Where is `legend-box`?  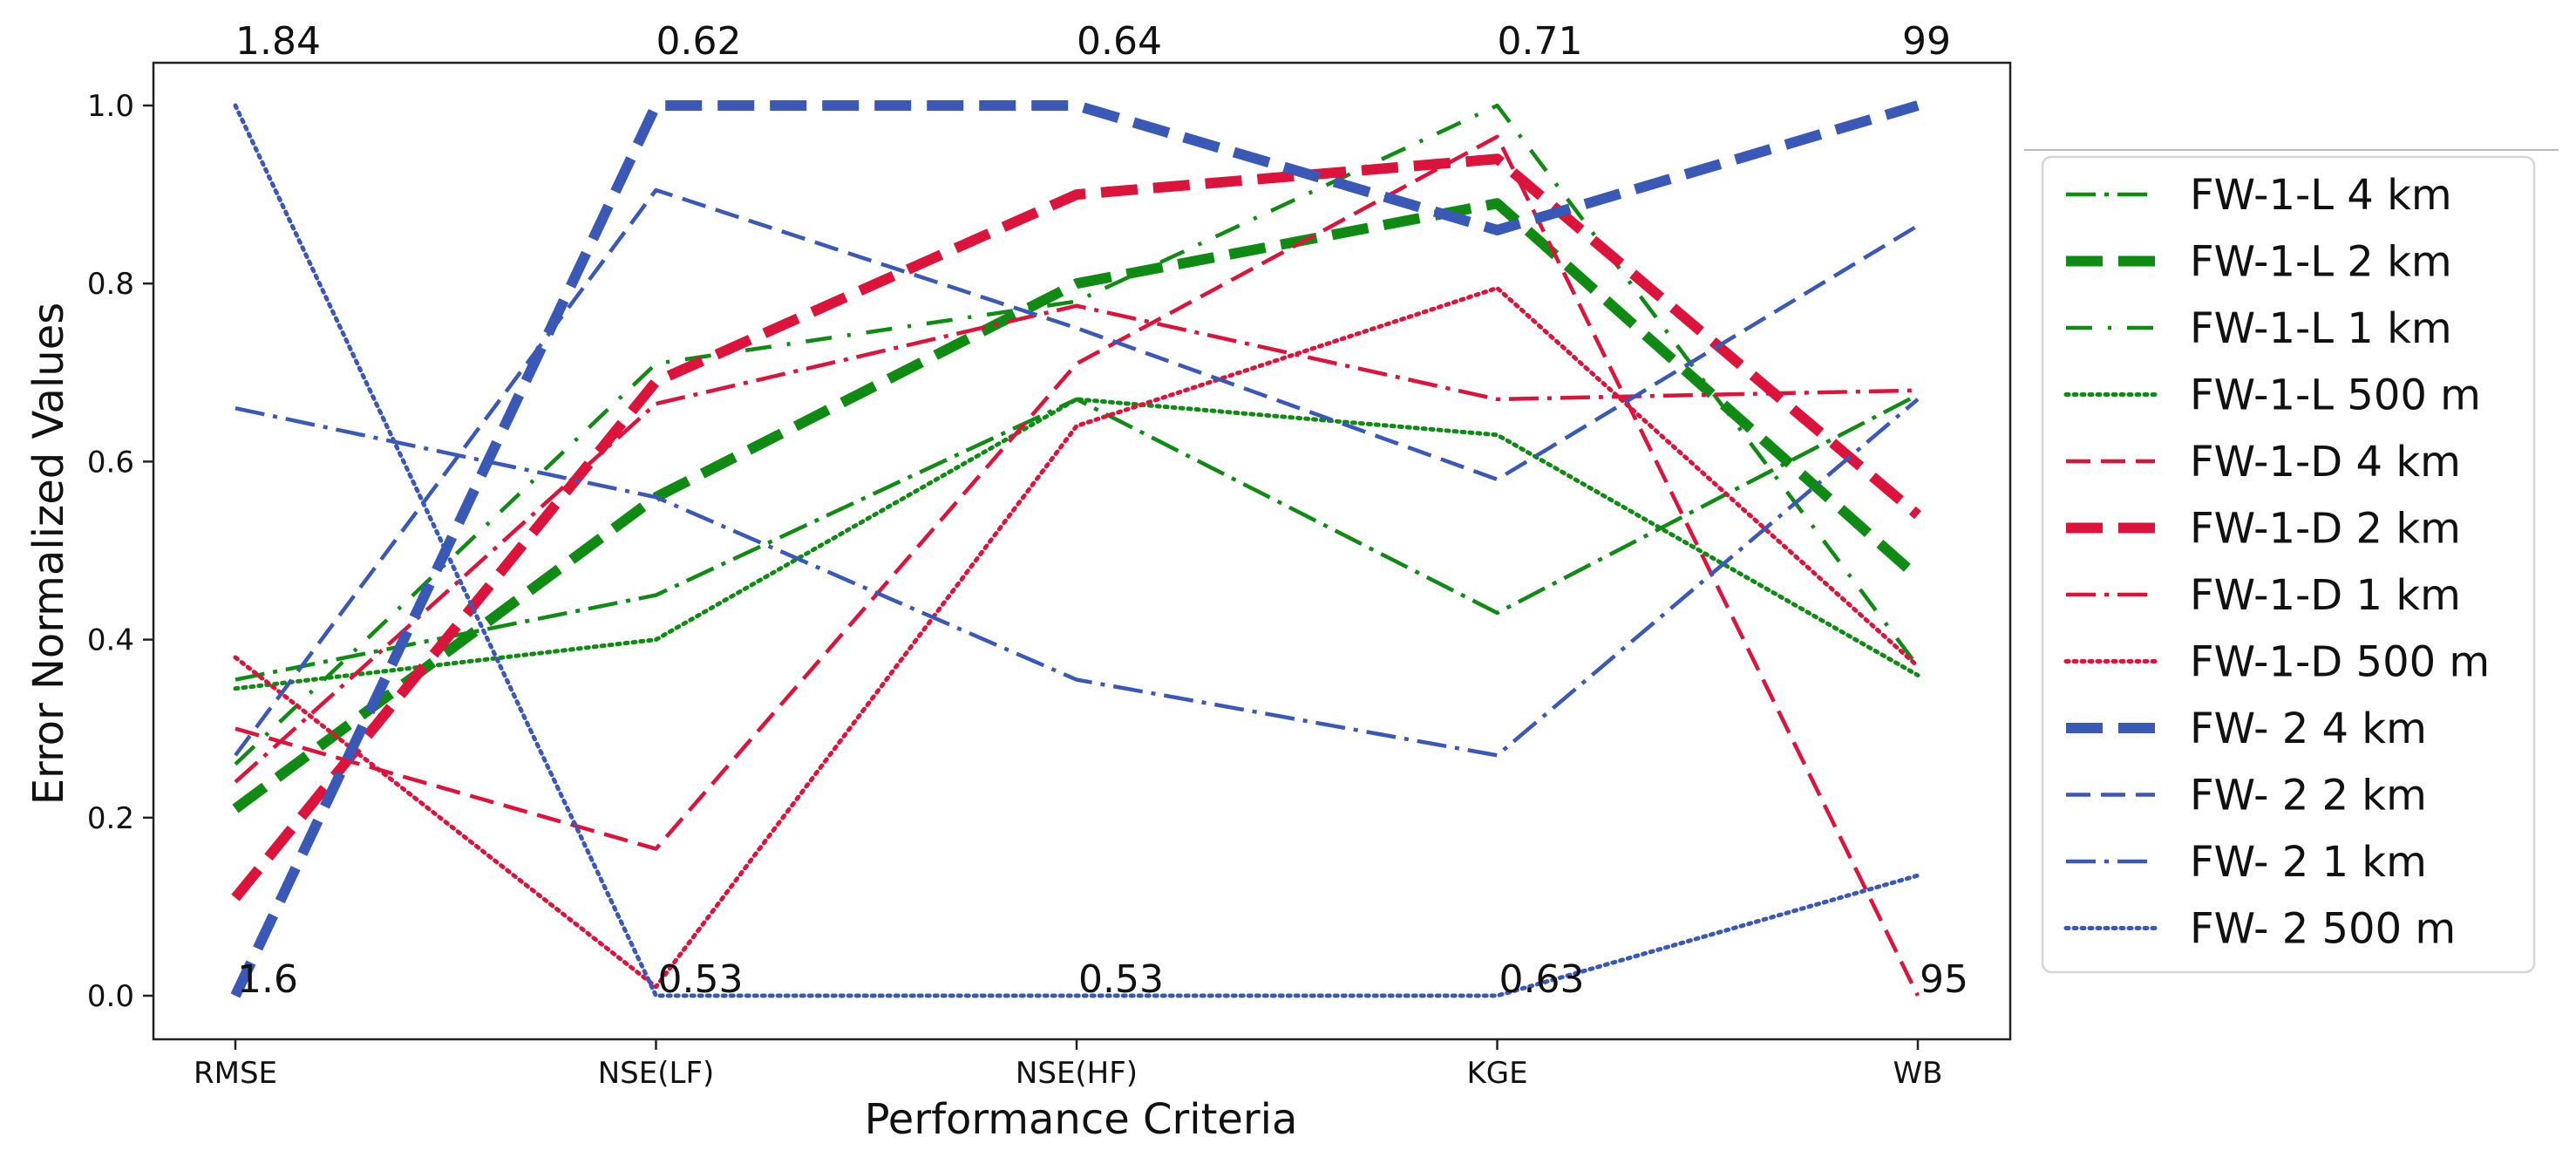 legend-box is located at coordinates (2288, 564).